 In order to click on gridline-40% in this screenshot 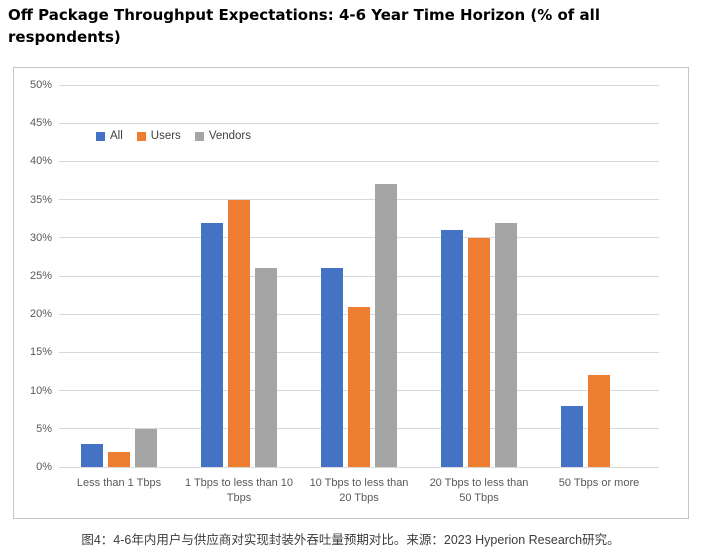, I will do `click(359, 161)`.